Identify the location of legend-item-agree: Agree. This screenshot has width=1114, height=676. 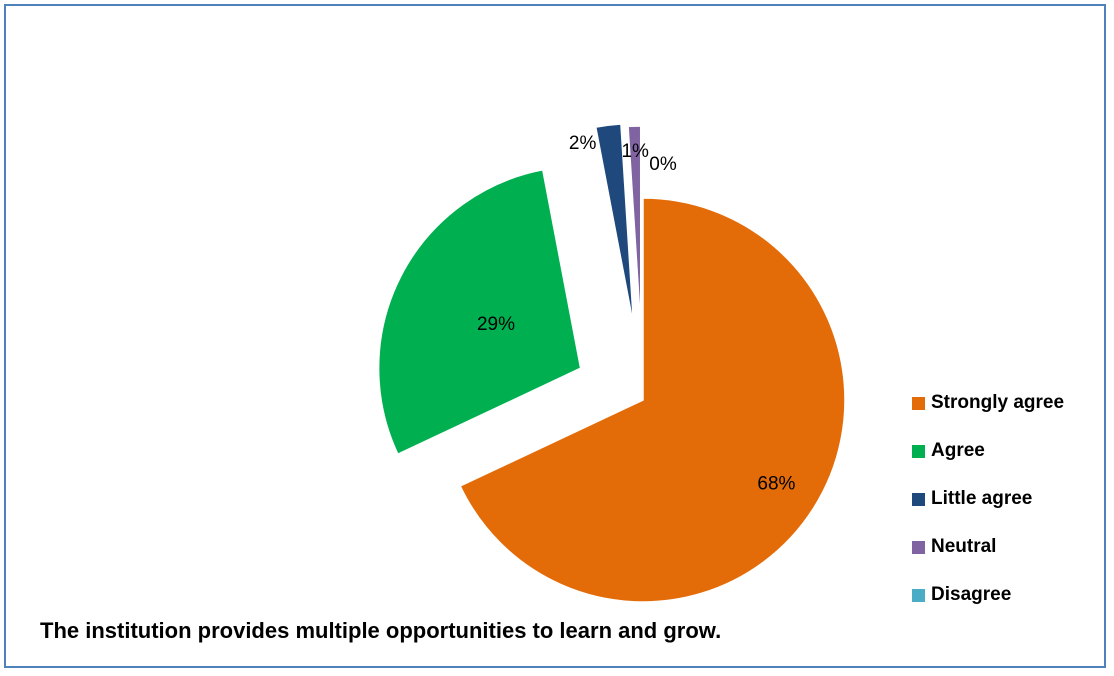
(988, 451).